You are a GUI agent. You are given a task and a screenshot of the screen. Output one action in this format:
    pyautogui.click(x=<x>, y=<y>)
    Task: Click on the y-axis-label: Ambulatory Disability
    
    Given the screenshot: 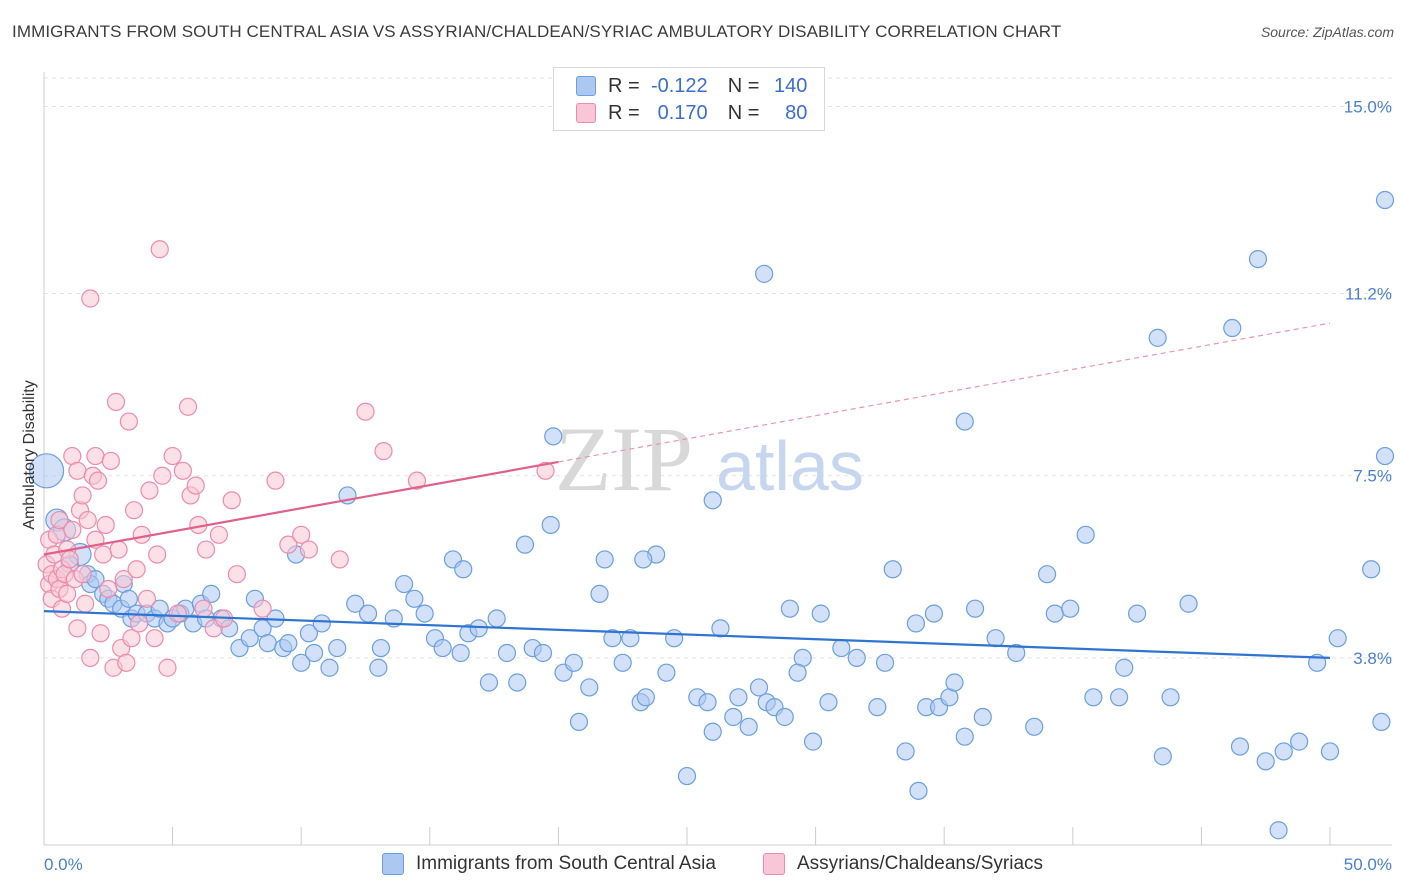 What is the action you would take?
    pyautogui.click(x=29, y=454)
    